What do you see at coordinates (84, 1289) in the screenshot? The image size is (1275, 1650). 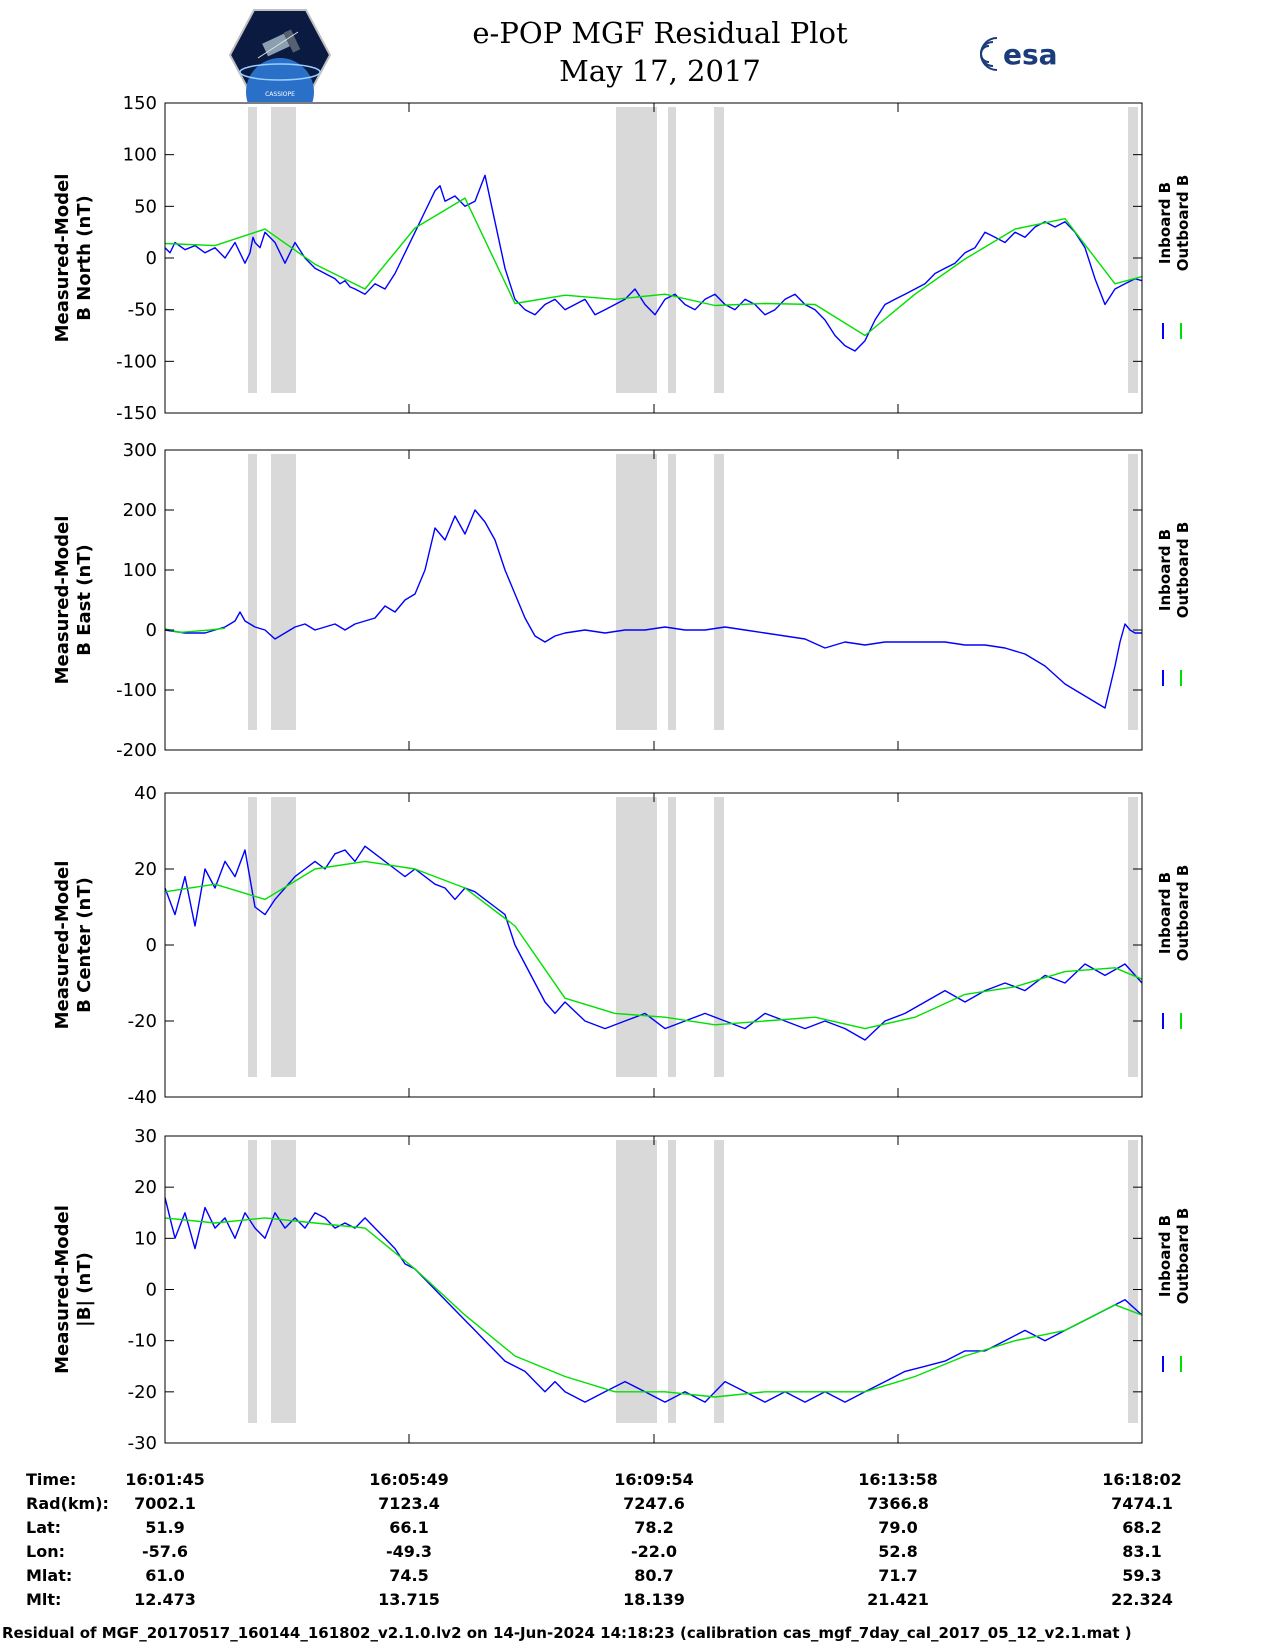 I see `y-axis-label-line: |B| (nT)` at bounding box center [84, 1289].